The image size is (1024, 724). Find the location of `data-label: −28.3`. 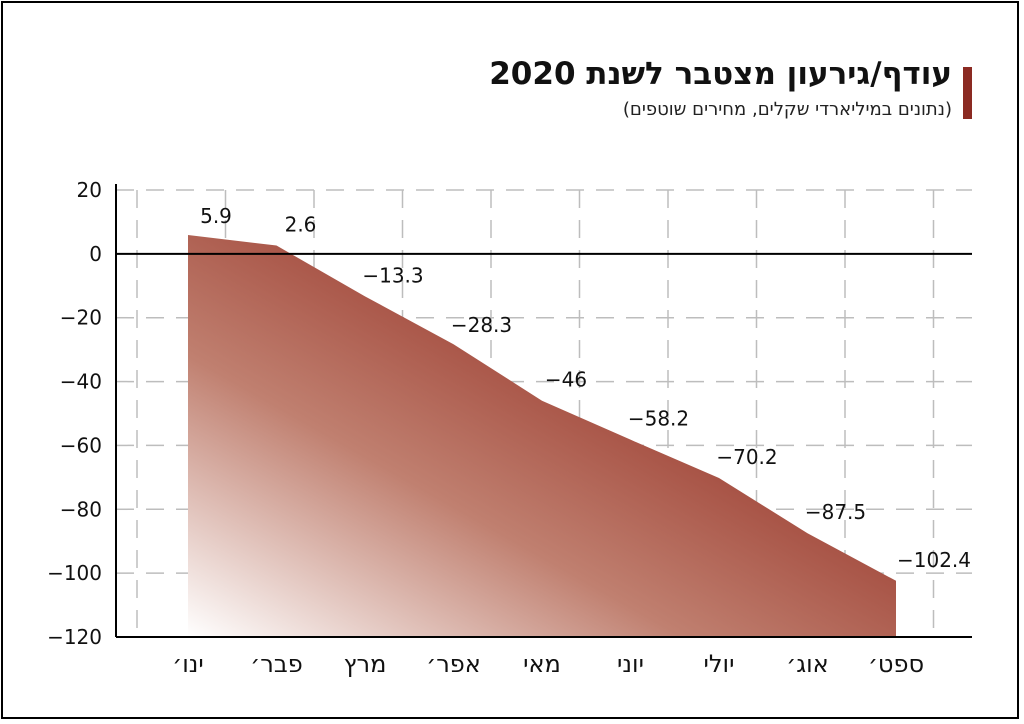

data-label: −28.3 is located at coordinates (481, 325).